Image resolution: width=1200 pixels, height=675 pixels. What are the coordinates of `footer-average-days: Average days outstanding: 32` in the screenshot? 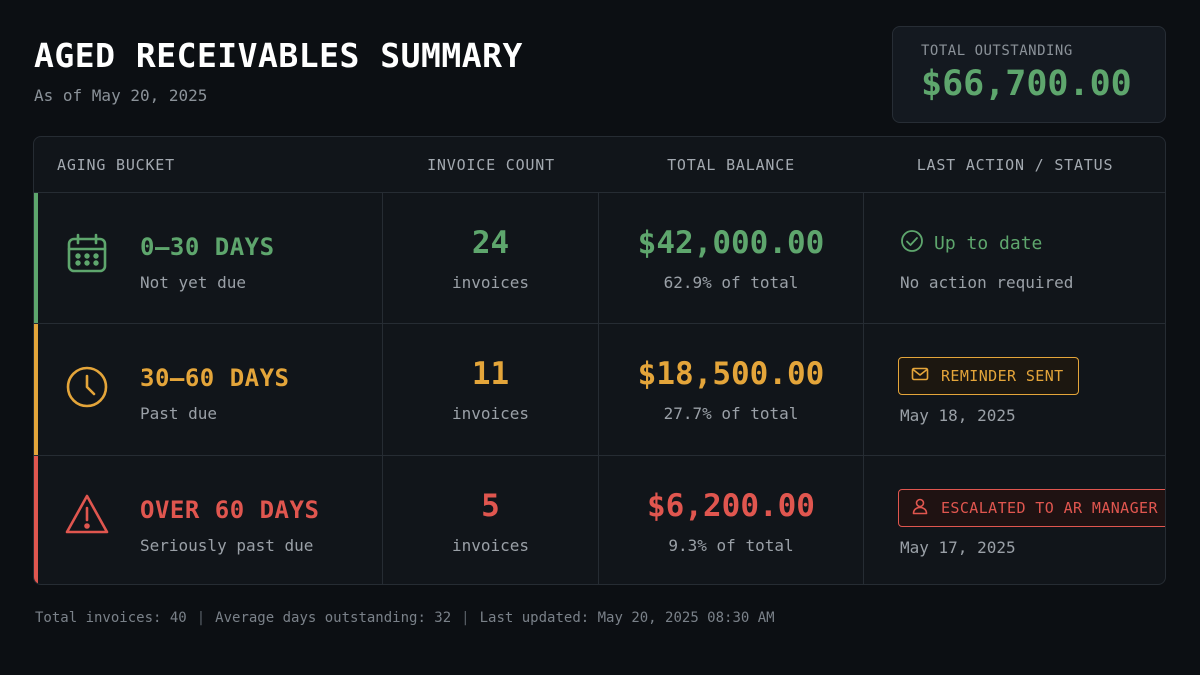 It's located at (333, 618).